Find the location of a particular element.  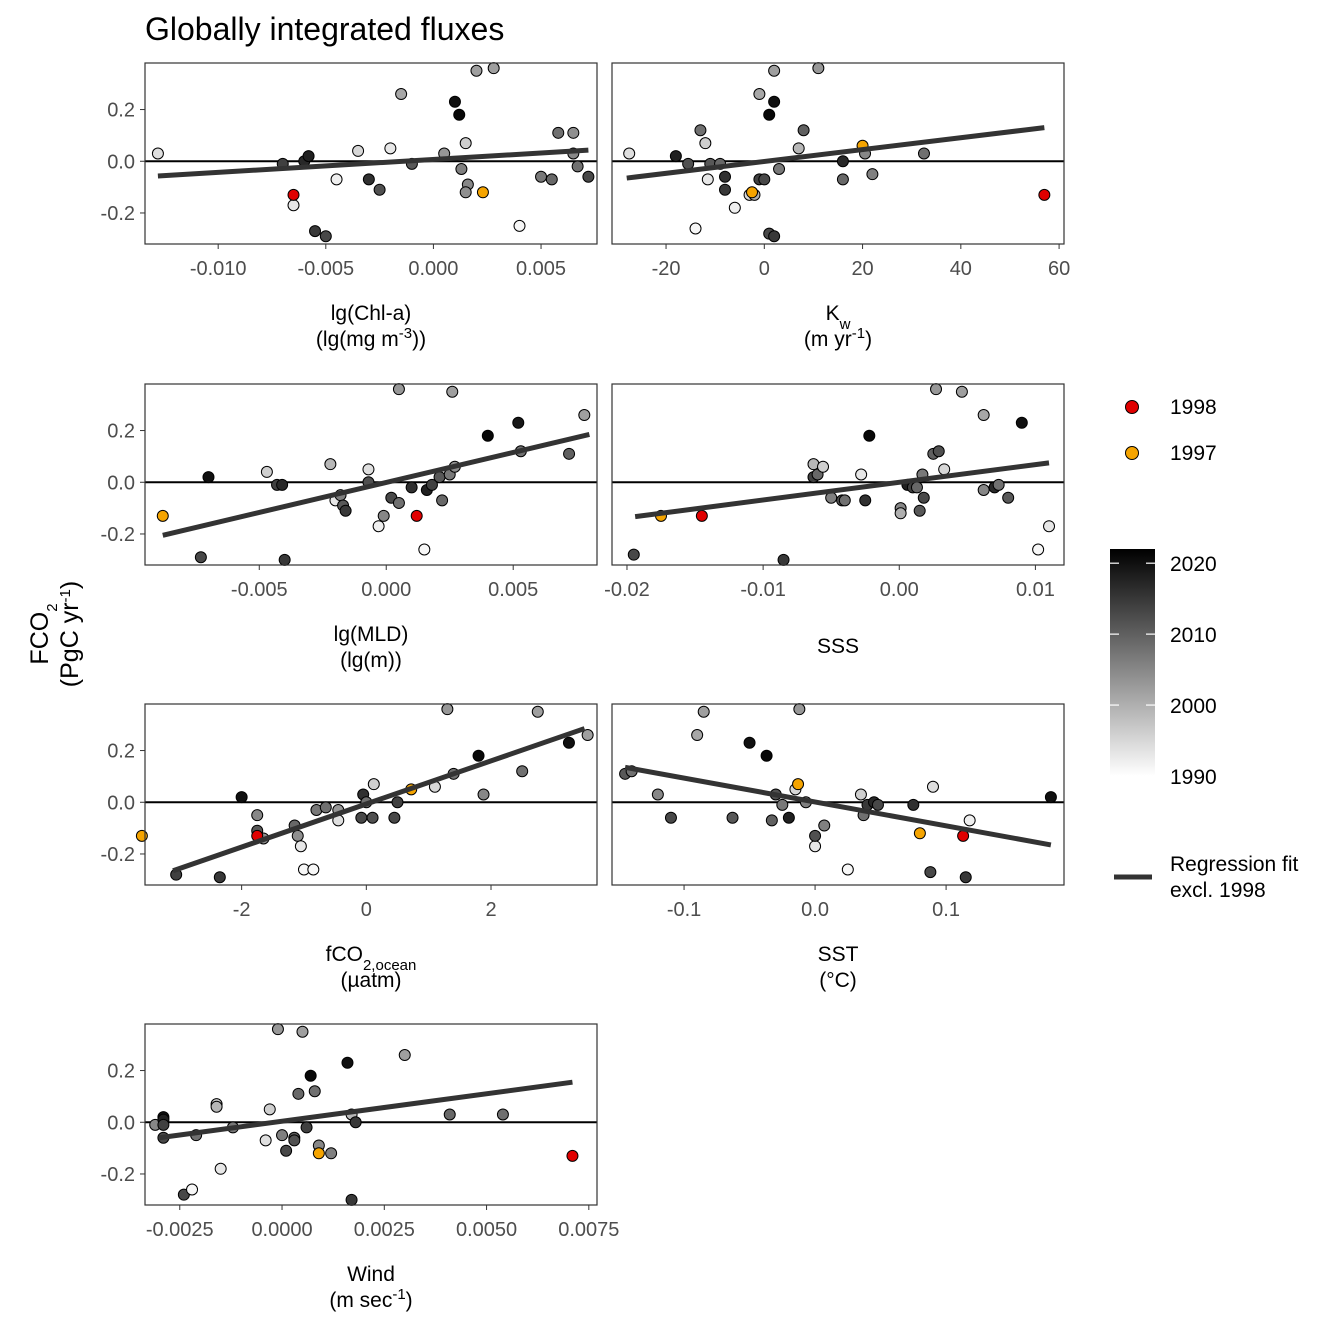

panel-4: -0.02 -0.01 0.00 0.01 SSS is located at coordinates (834, 520).